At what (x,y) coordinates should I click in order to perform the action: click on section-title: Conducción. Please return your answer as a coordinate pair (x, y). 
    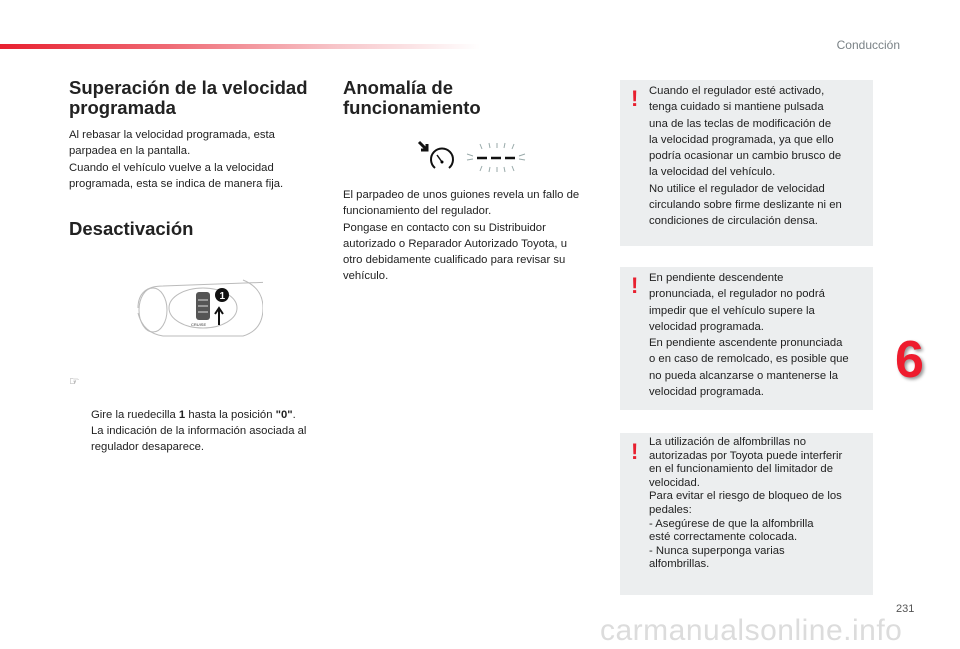
    Looking at the image, I should click on (868, 45).